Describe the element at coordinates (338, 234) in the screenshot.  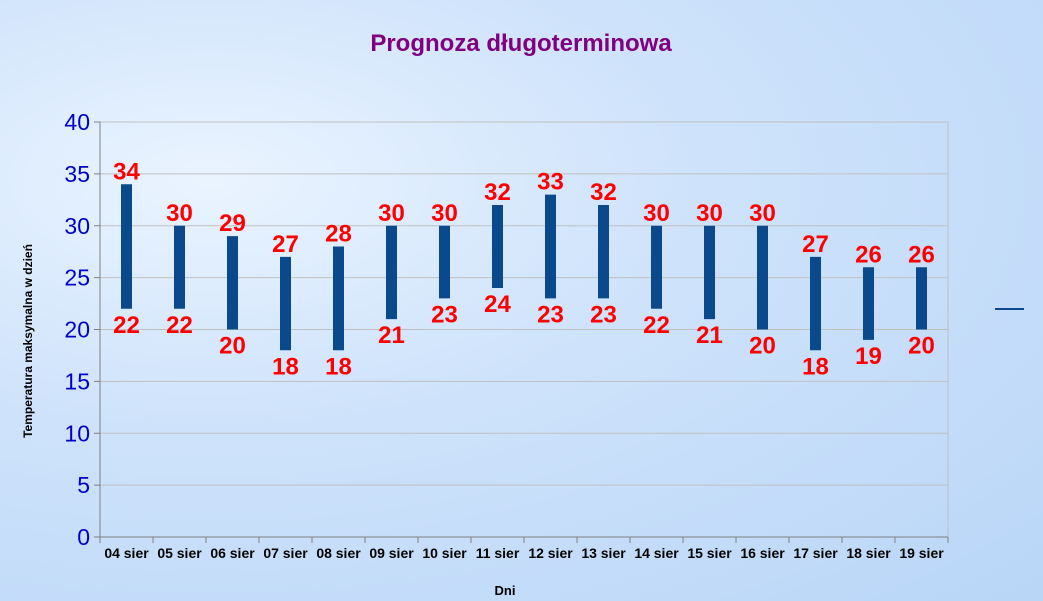
I see `data-label-high: 28` at that location.